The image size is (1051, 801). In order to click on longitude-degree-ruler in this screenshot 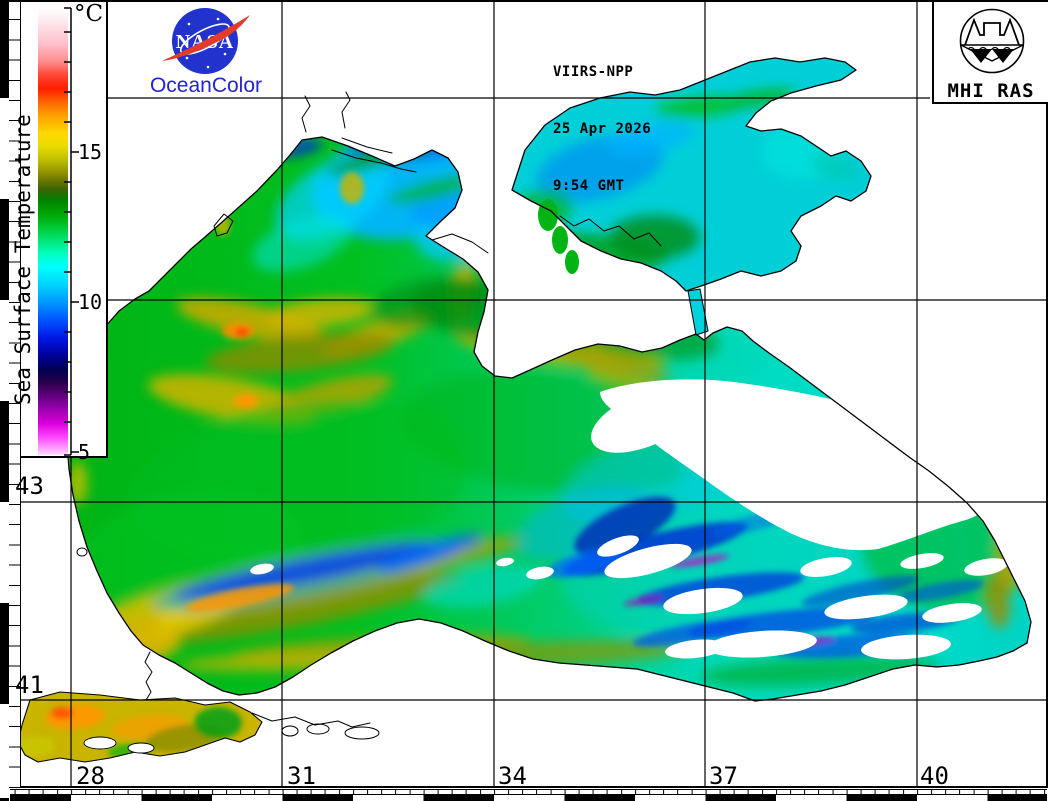, I will do `click(528, 798)`.